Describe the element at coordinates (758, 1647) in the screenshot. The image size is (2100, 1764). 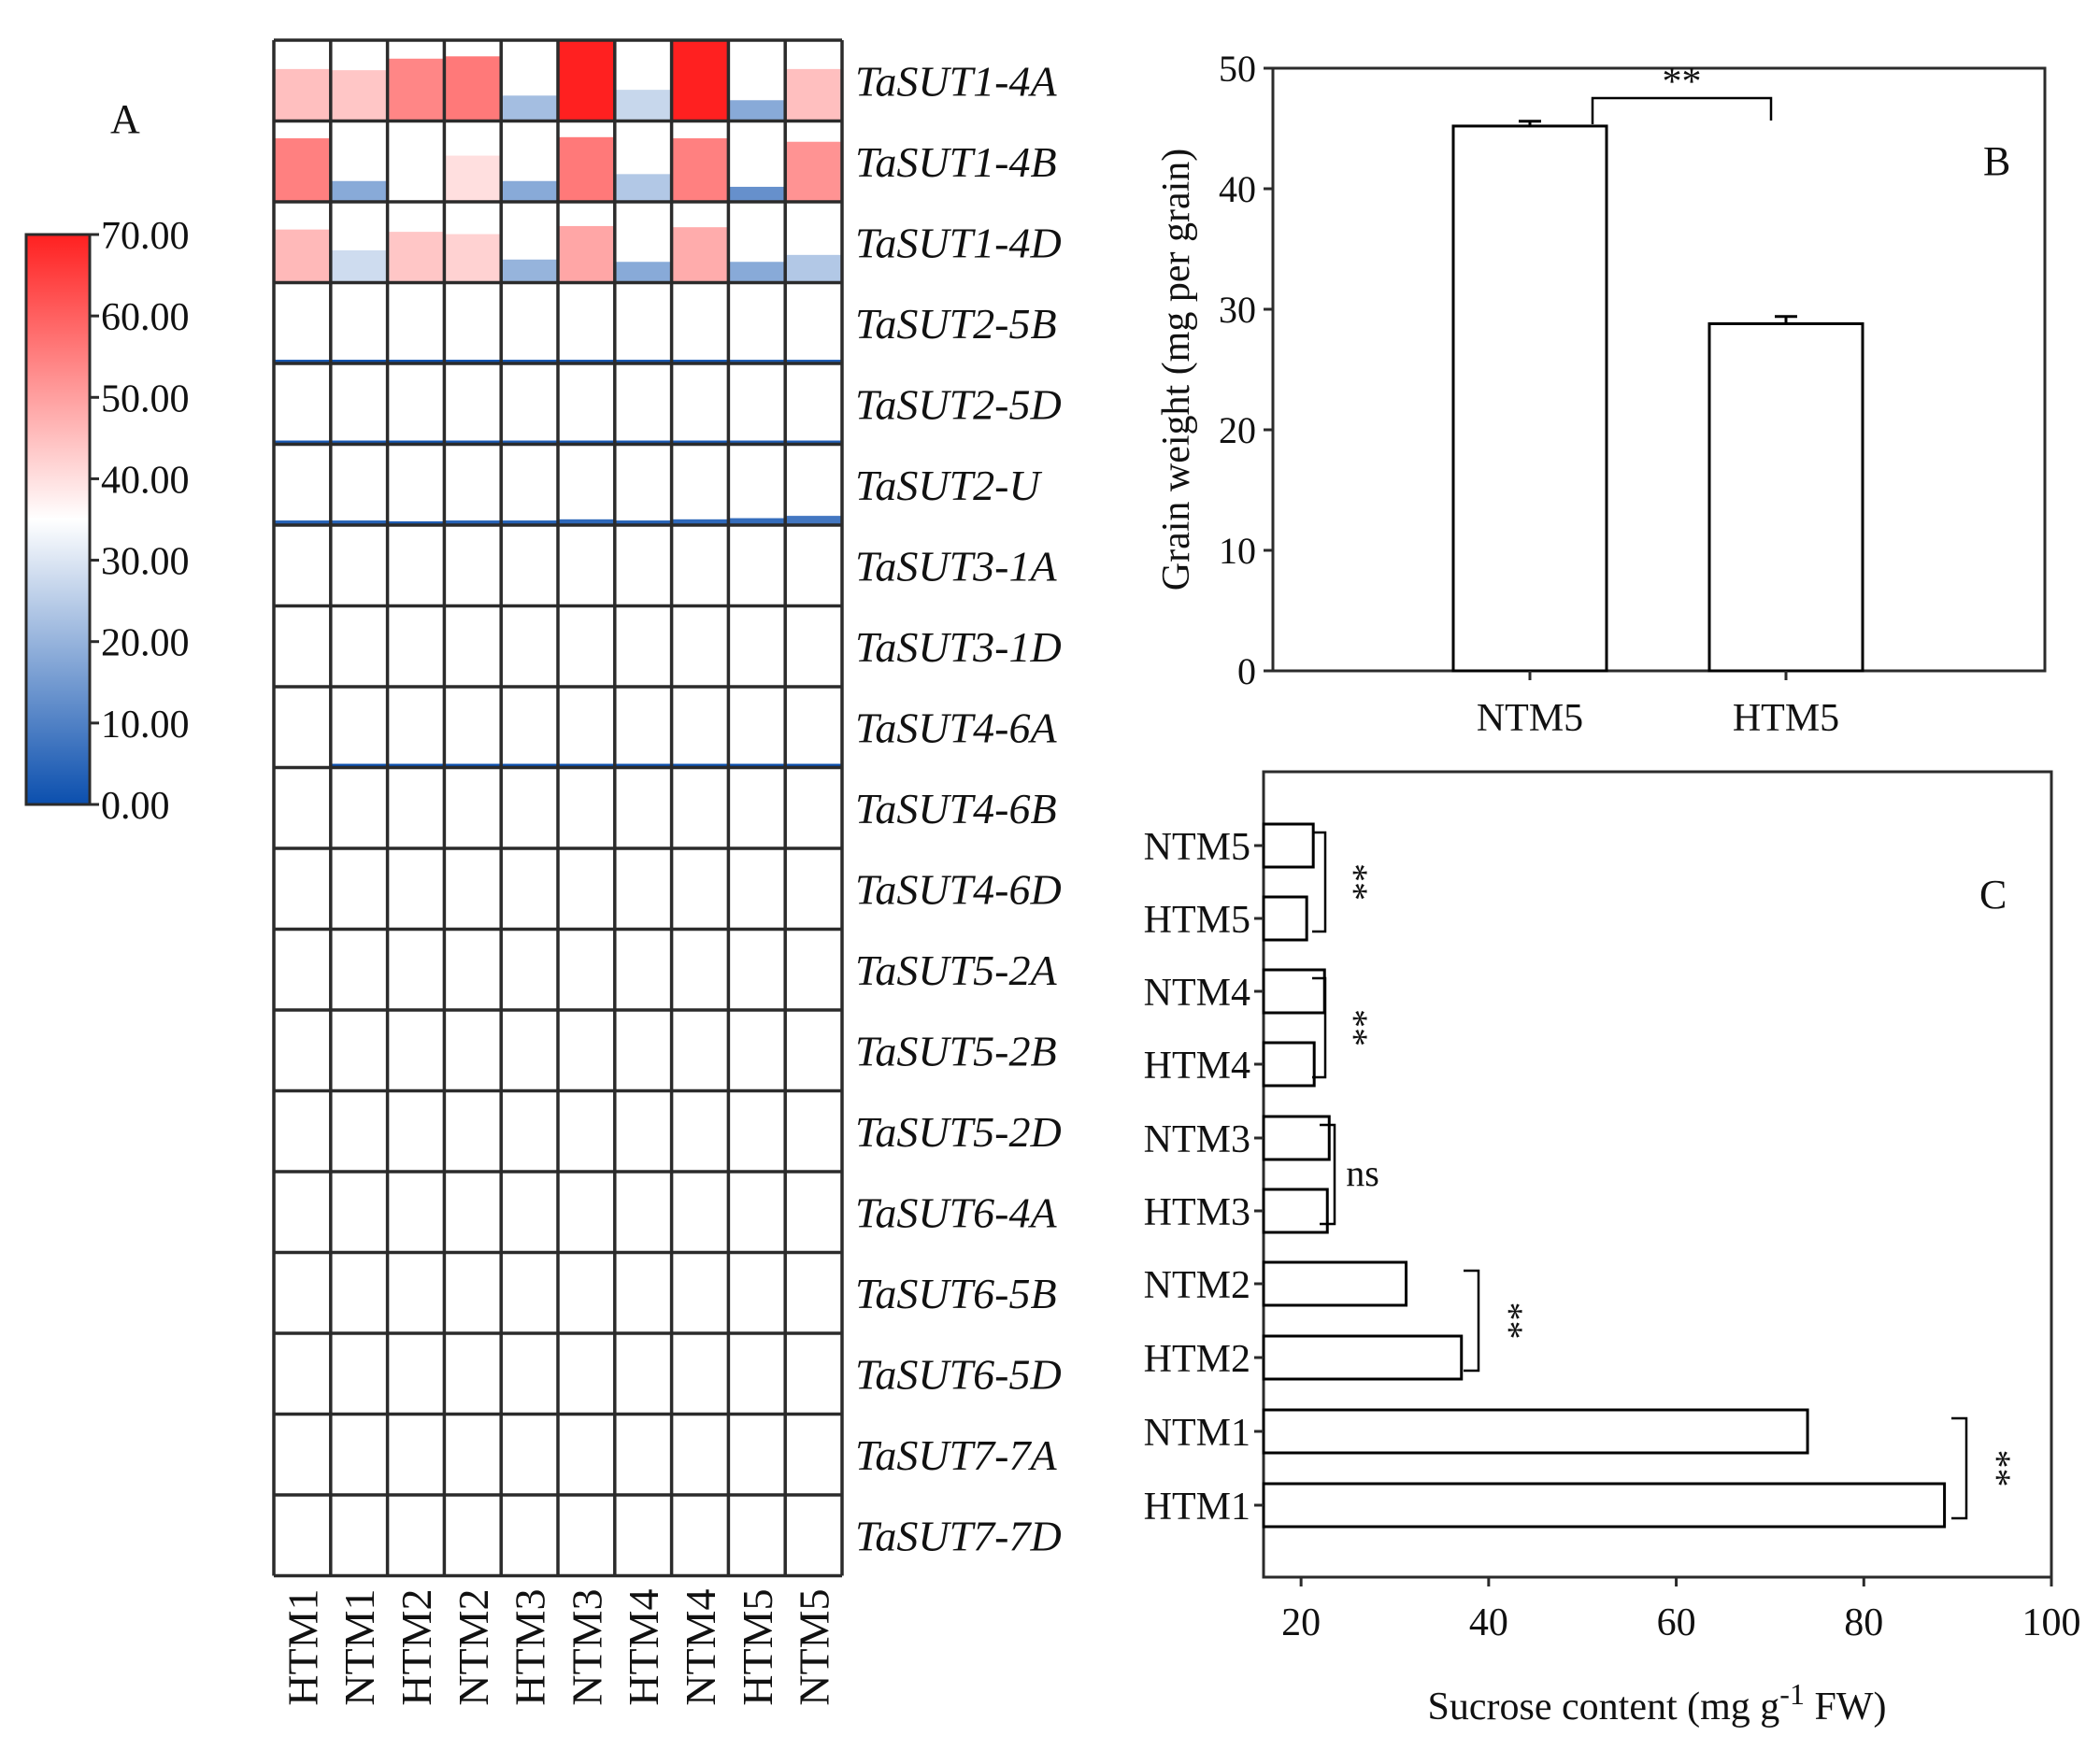
I see `sample-label: HTM5` at that location.